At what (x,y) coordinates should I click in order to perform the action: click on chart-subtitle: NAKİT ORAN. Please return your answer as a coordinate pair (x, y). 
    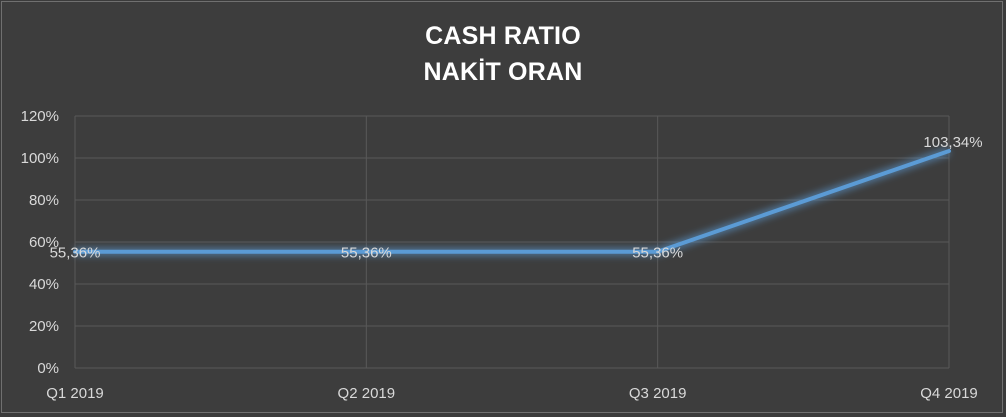
    Looking at the image, I should click on (503, 72).